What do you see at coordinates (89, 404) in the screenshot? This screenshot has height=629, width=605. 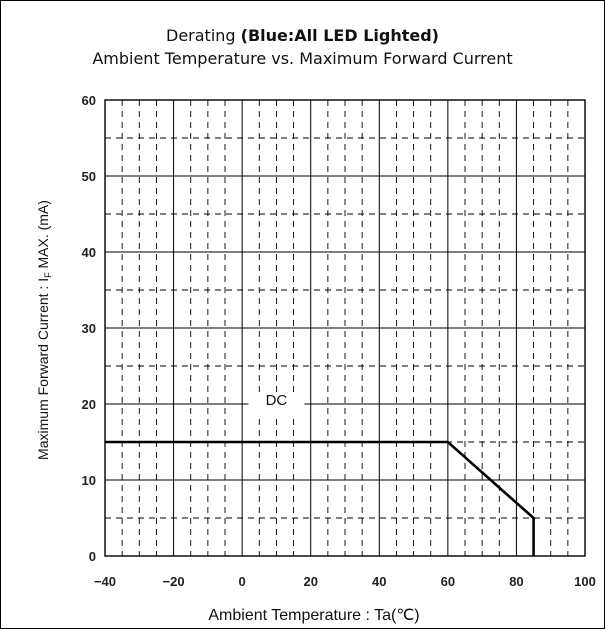 I see `y-tick-label: 20` at bounding box center [89, 404].